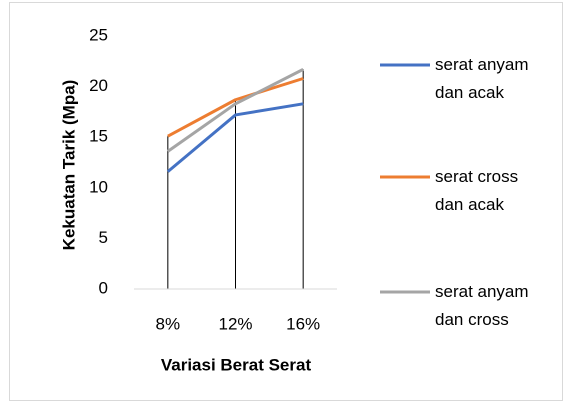  What do you see at coordinates (103, 287) in the screenshot?
I see `y-tick-label: 0` at bounding box center [103, 287].